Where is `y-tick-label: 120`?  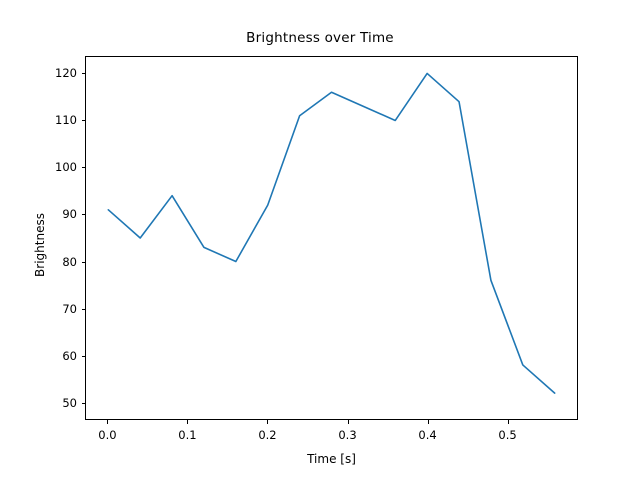
y-tick-label: 120 is located at coordinates (66, 72).